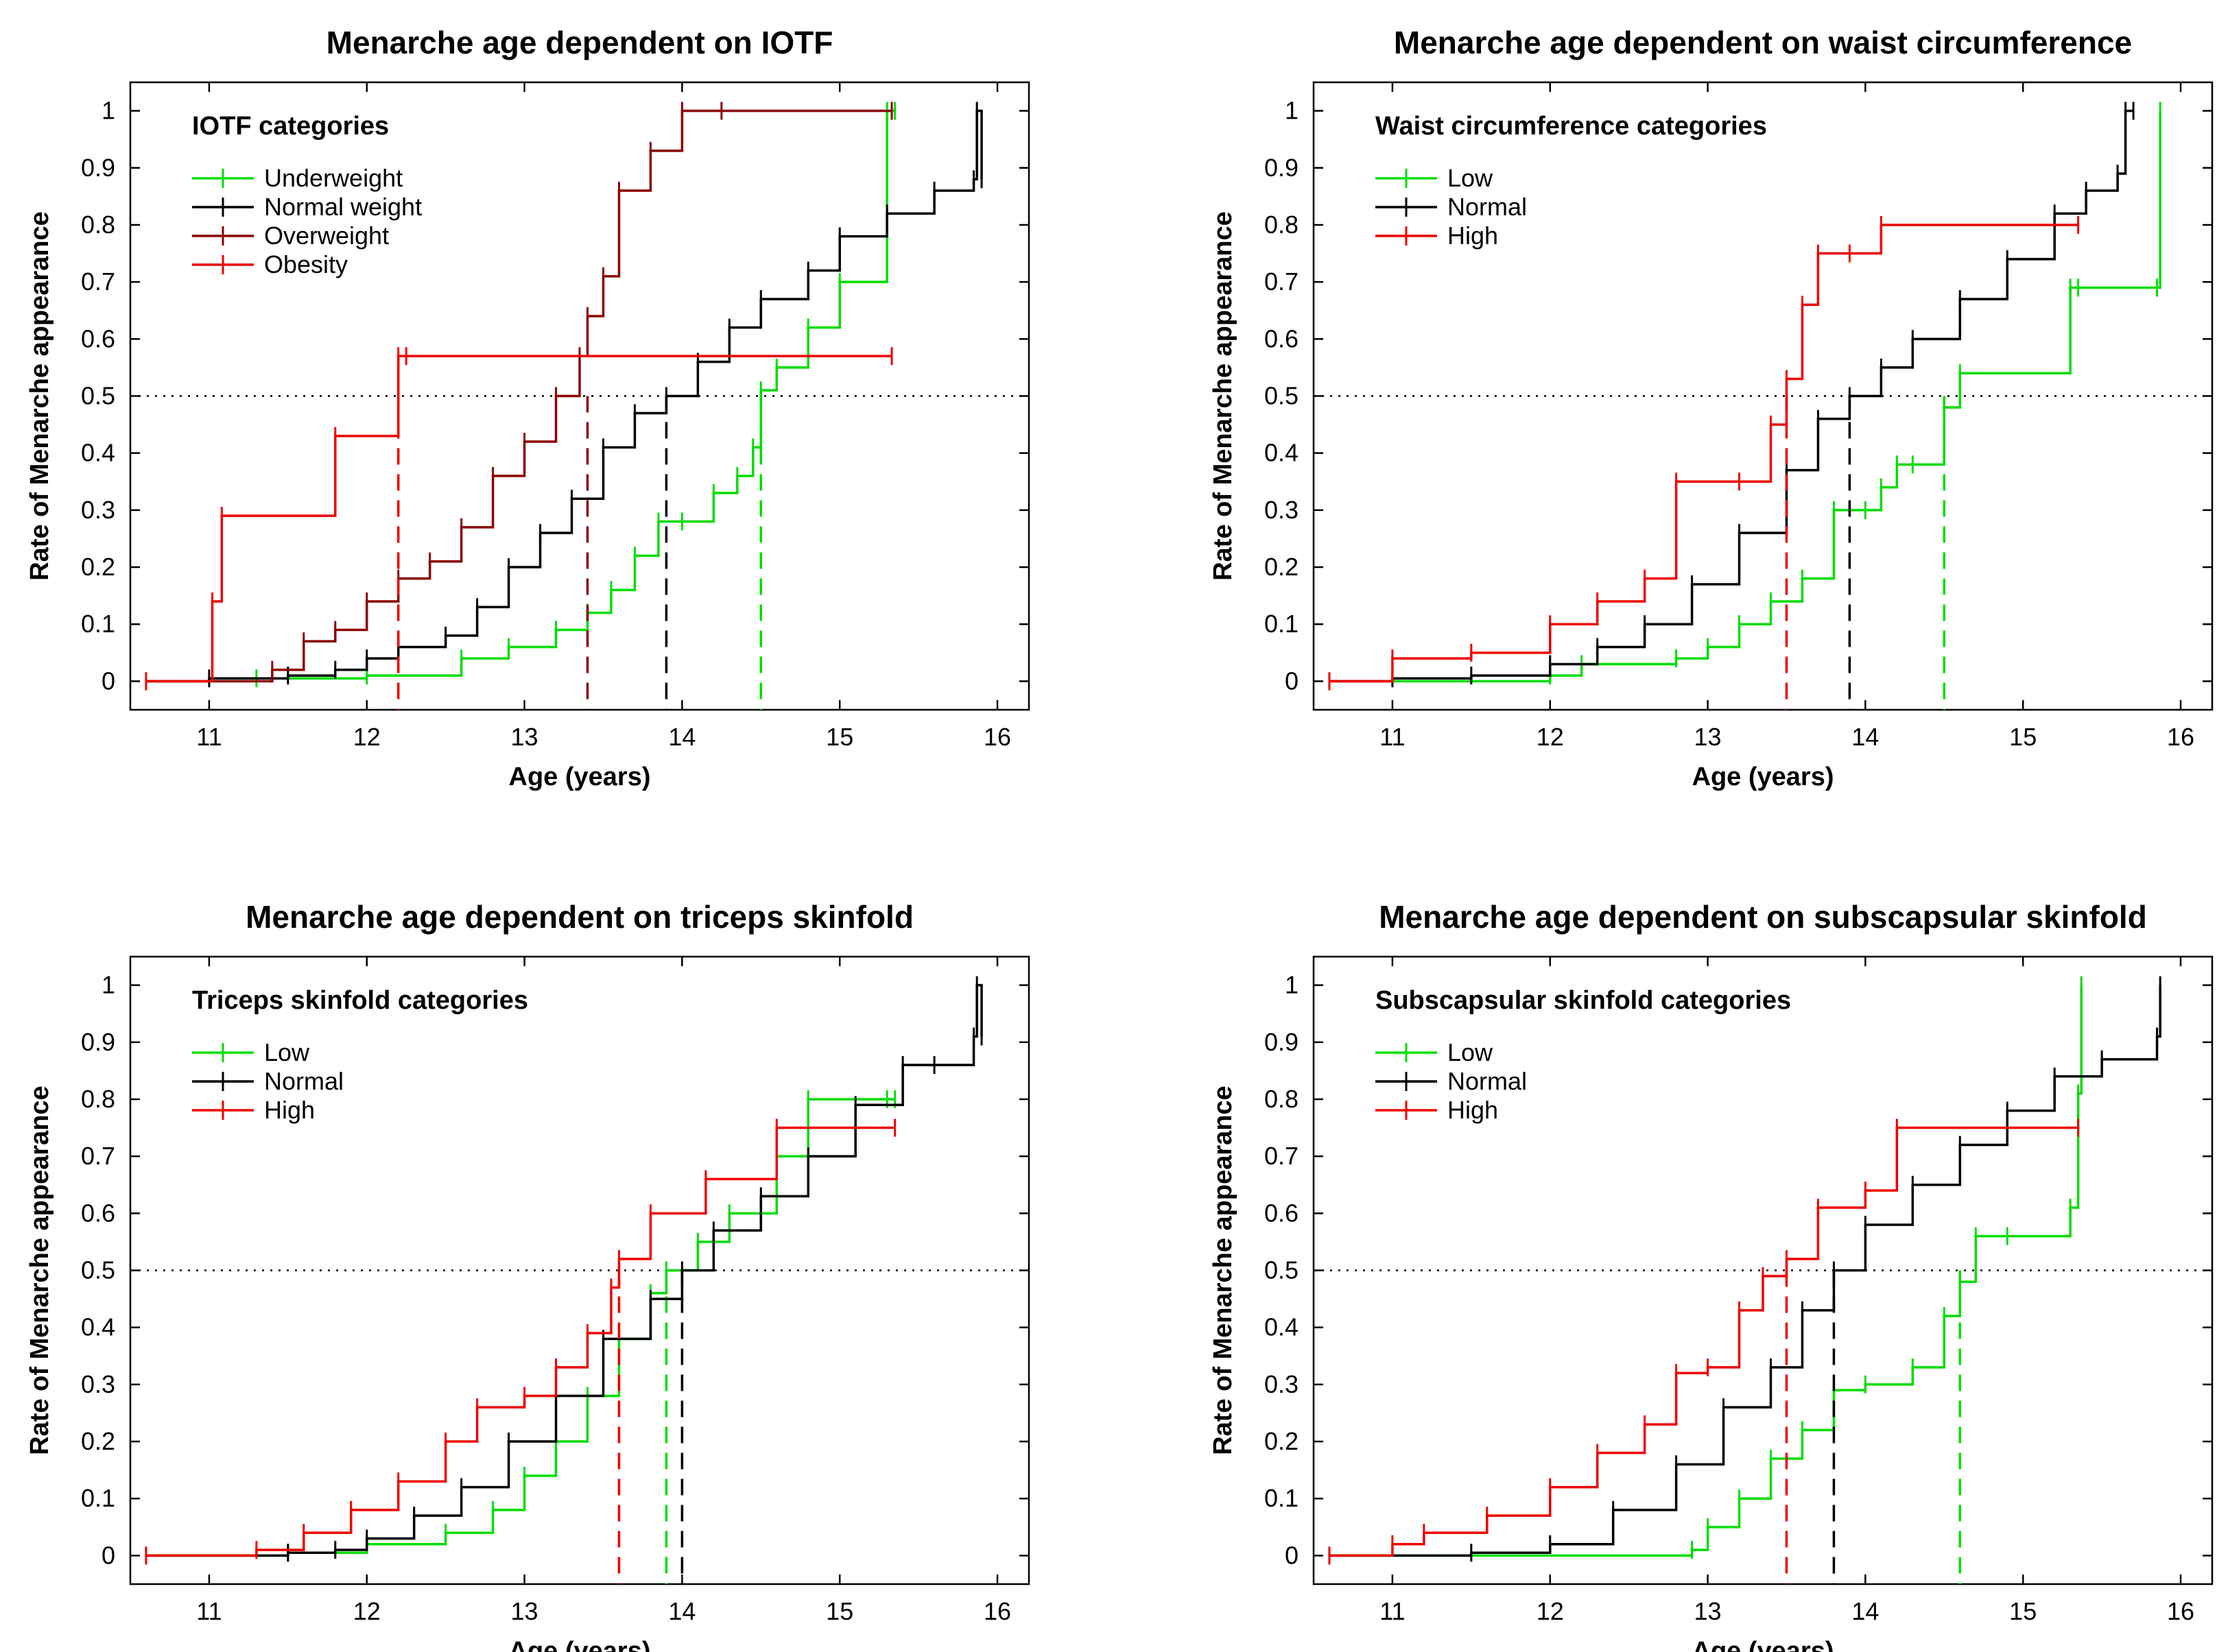 The width and height of the screenshot is (2217, 1652). What do you see at coordinates (360, 1000) in the screenshot?
I see `legend-title: Triceps skinfold categories` at bounding box center [360, 1000].